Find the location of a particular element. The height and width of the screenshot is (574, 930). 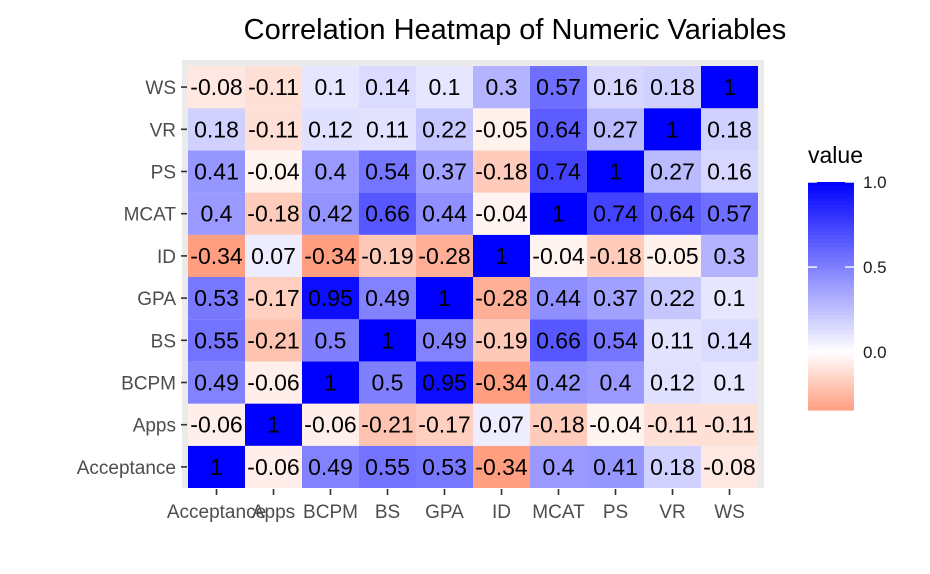

x-tick-label: Apps is located at coordinates (273, 512).